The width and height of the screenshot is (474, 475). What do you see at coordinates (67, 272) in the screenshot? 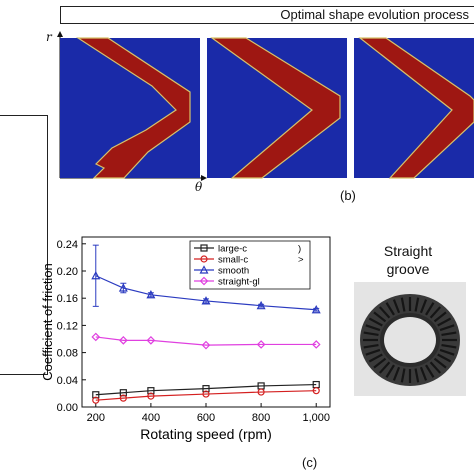
I see `y-tick-label-5: 0.20` at bounding box center [67, 272].